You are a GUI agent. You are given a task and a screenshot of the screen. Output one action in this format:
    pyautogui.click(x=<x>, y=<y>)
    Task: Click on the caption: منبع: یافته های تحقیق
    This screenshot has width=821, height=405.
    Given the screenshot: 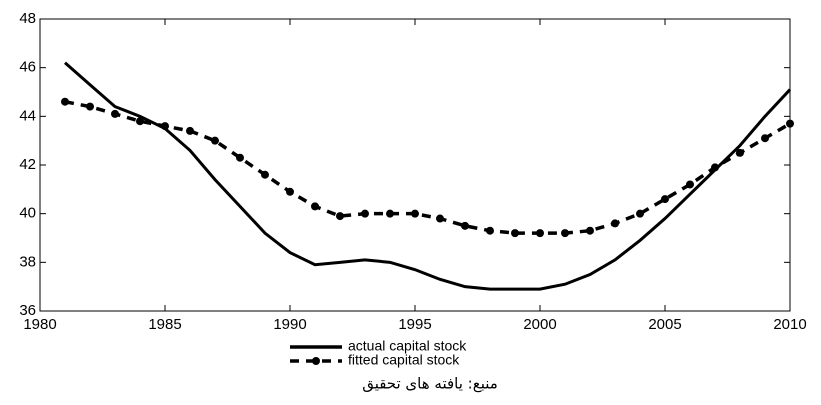 What is the action you would take?
    pyautogui.click(x=430, y=384)
    